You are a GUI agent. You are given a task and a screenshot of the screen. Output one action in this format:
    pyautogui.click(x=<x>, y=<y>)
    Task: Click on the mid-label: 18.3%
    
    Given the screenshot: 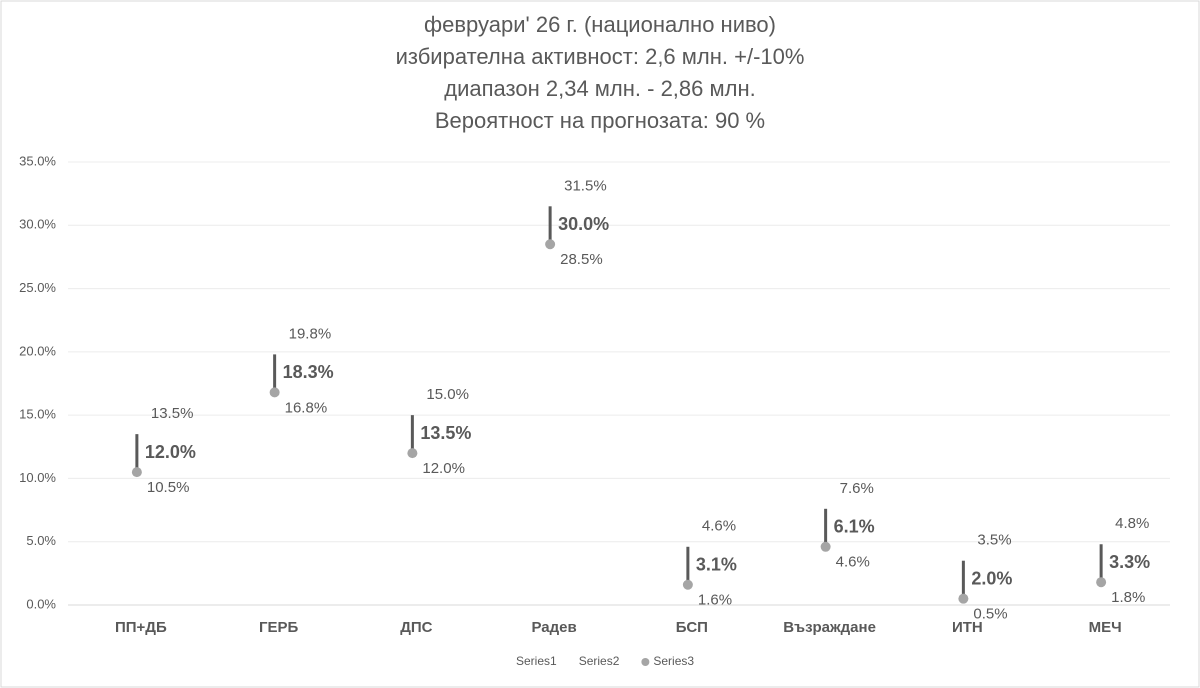 What is the action you would take?
    pyautogui.click(x=308, y=372)
    